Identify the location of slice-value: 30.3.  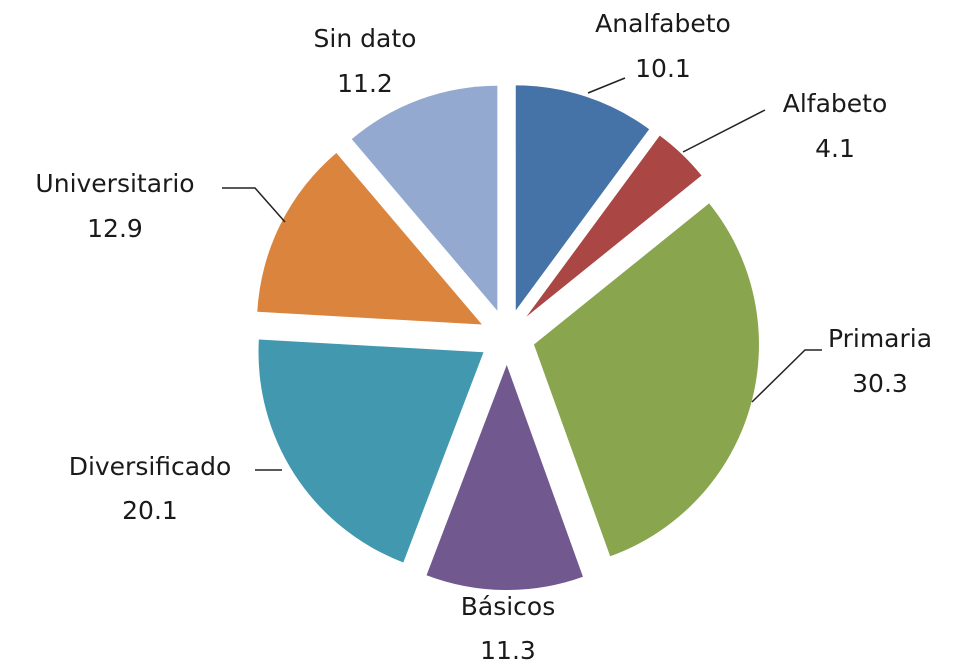
(880, 383).